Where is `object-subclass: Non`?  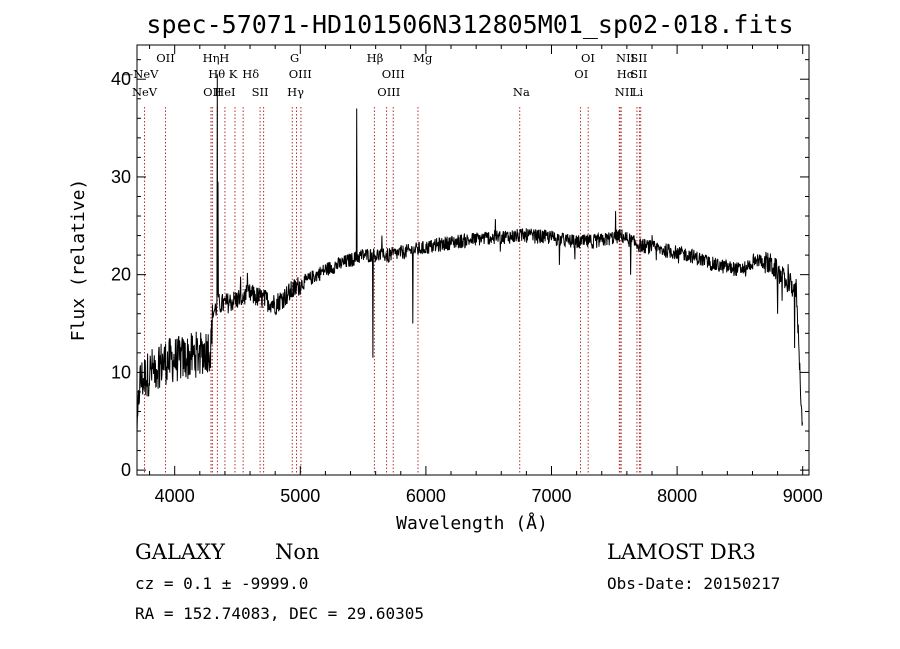 object-subclass: Non is located at coordinates (297, 552).